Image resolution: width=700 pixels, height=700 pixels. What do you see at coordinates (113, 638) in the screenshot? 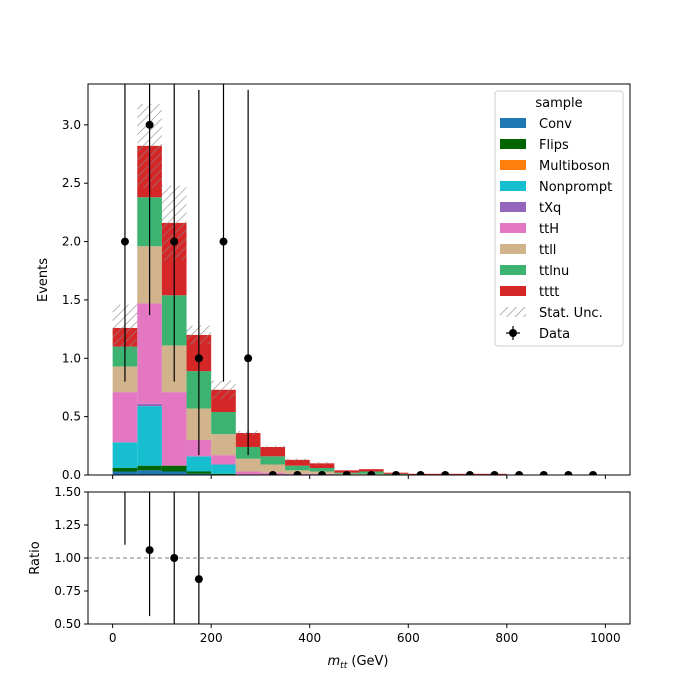
I see `x-tick-label-0: 0` at bounding box center [113, 638].